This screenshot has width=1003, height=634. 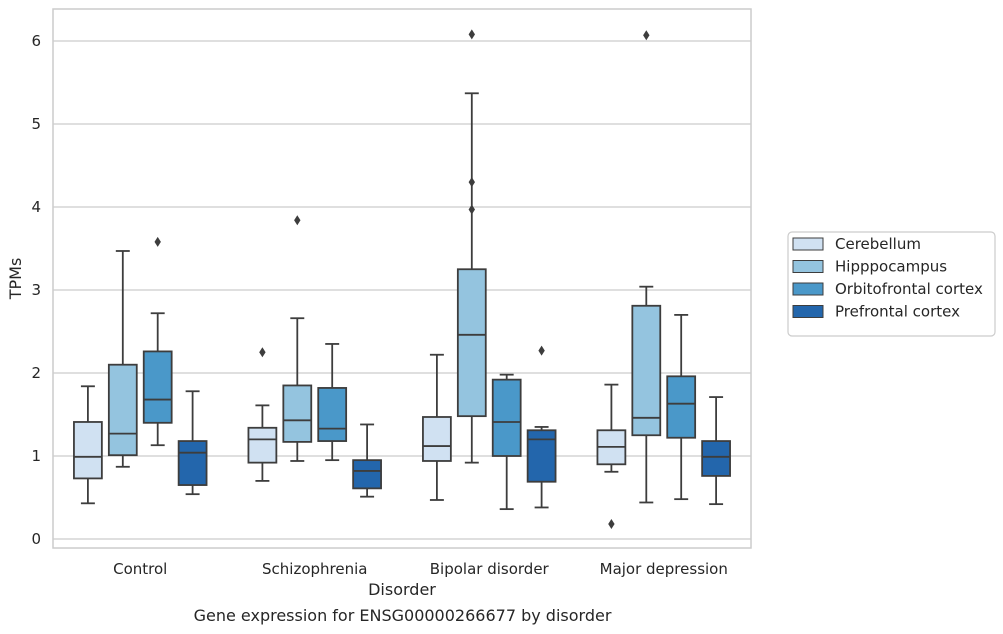 What do you see at coordinates (402, 589) in the screenshot?
I see `x-axis-title: Disorder` at bounding box center [402, 589].